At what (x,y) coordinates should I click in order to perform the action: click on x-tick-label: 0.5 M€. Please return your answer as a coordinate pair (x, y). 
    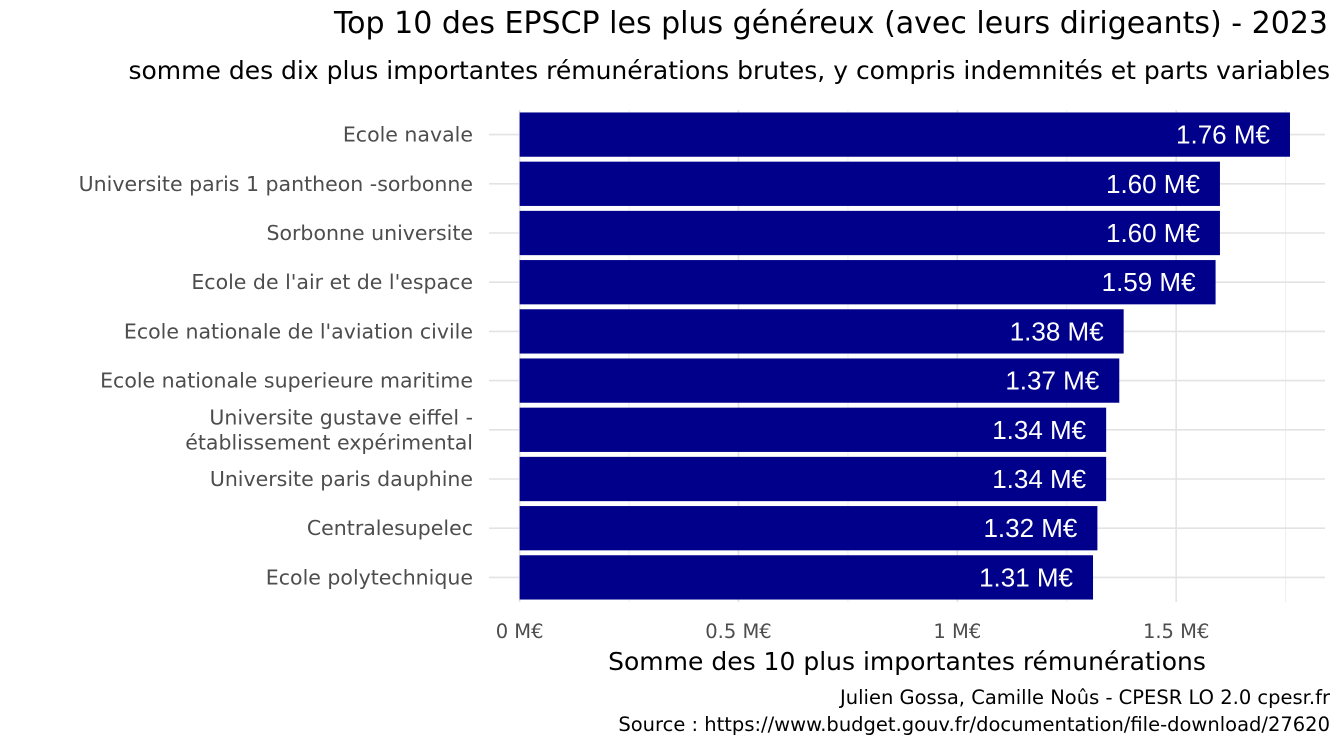
    Looking at the image, I should click on (738, 631).